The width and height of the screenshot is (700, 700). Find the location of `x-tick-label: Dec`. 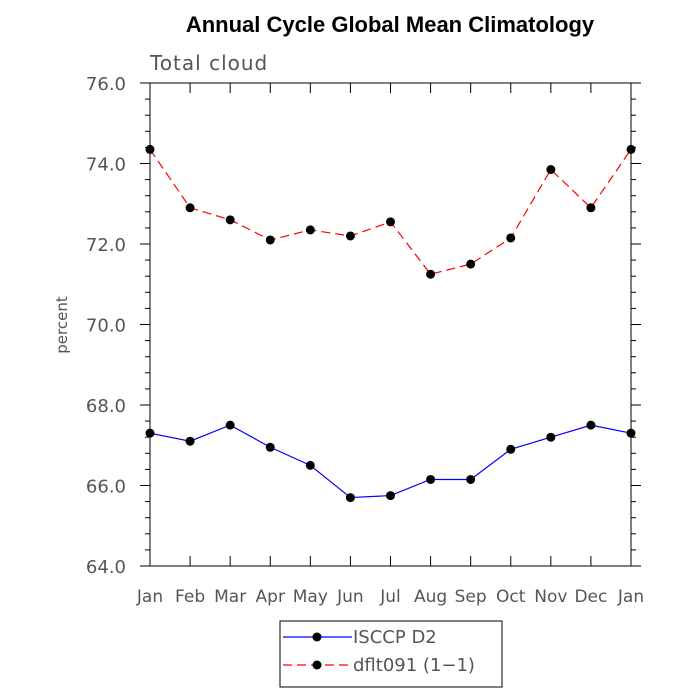

x-tick-label: Dec is located at coordinates (590, 597).